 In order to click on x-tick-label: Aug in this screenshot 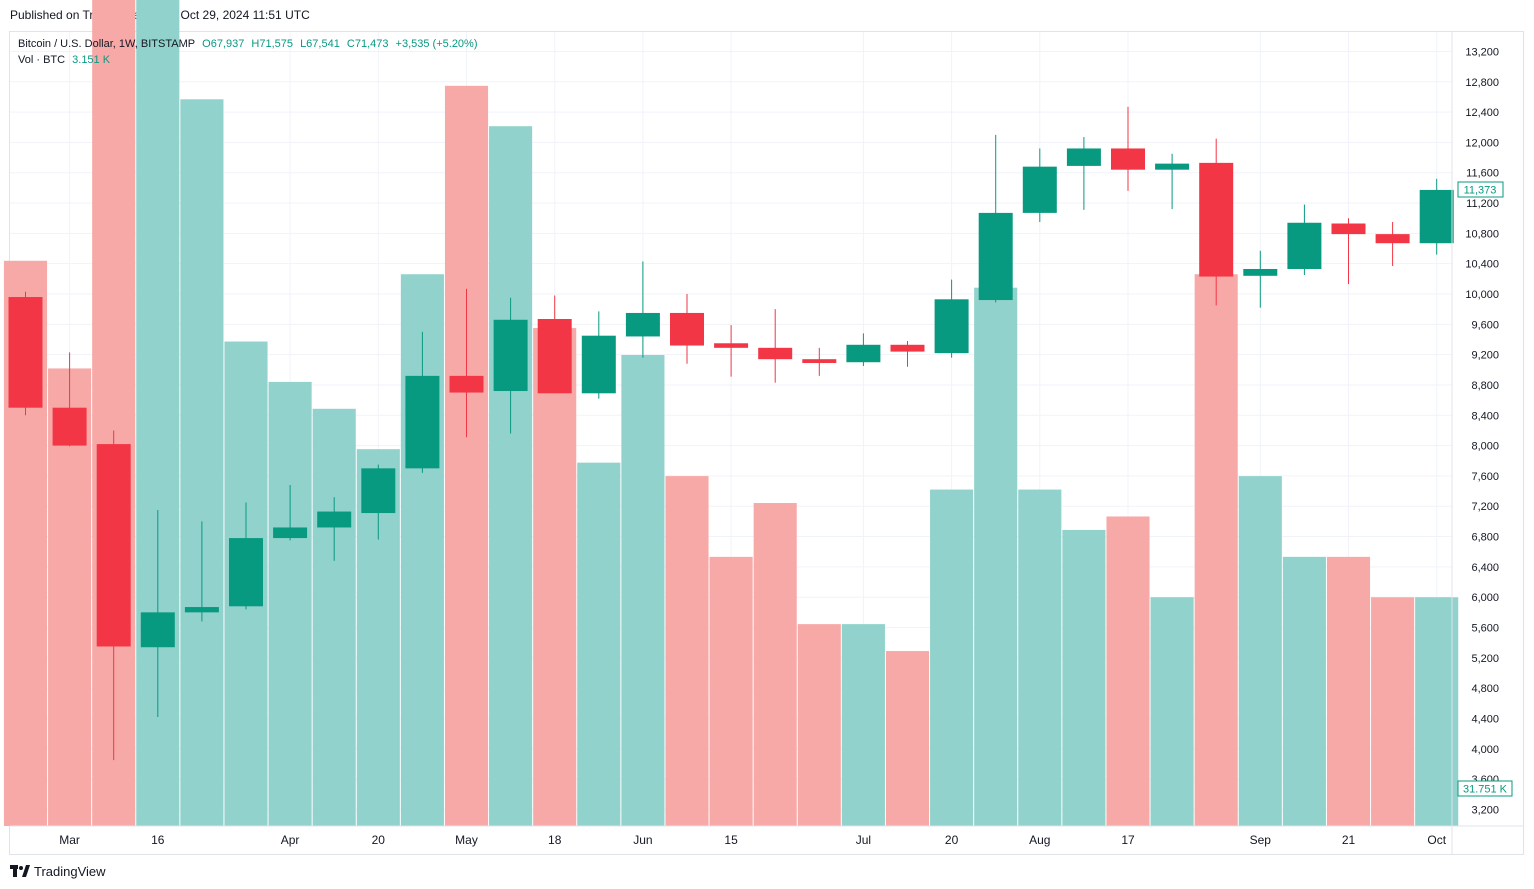, I will do `click(1039, 840)`.